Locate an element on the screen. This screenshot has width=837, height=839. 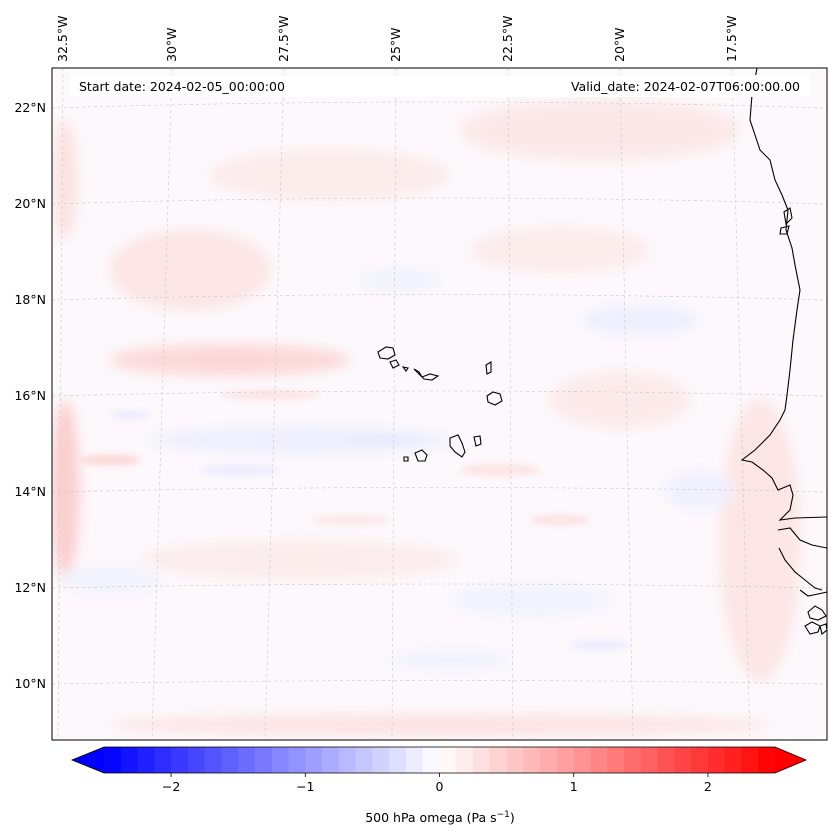
lat-label: 16°N is located at coordinates (30, 395).